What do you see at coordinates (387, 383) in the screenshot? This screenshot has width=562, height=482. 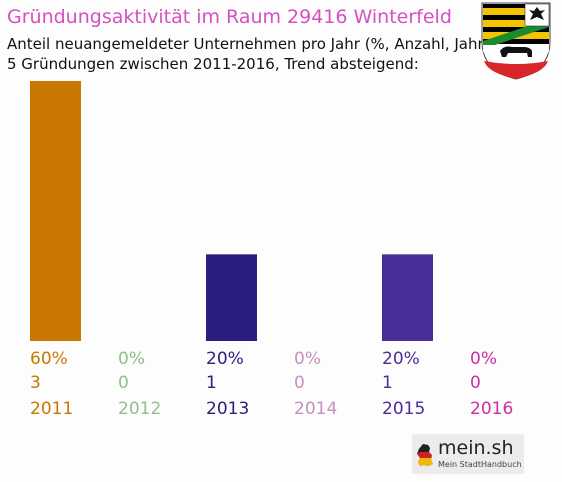 I see `count-label-2015: 1` at bounding box center [387, 383].